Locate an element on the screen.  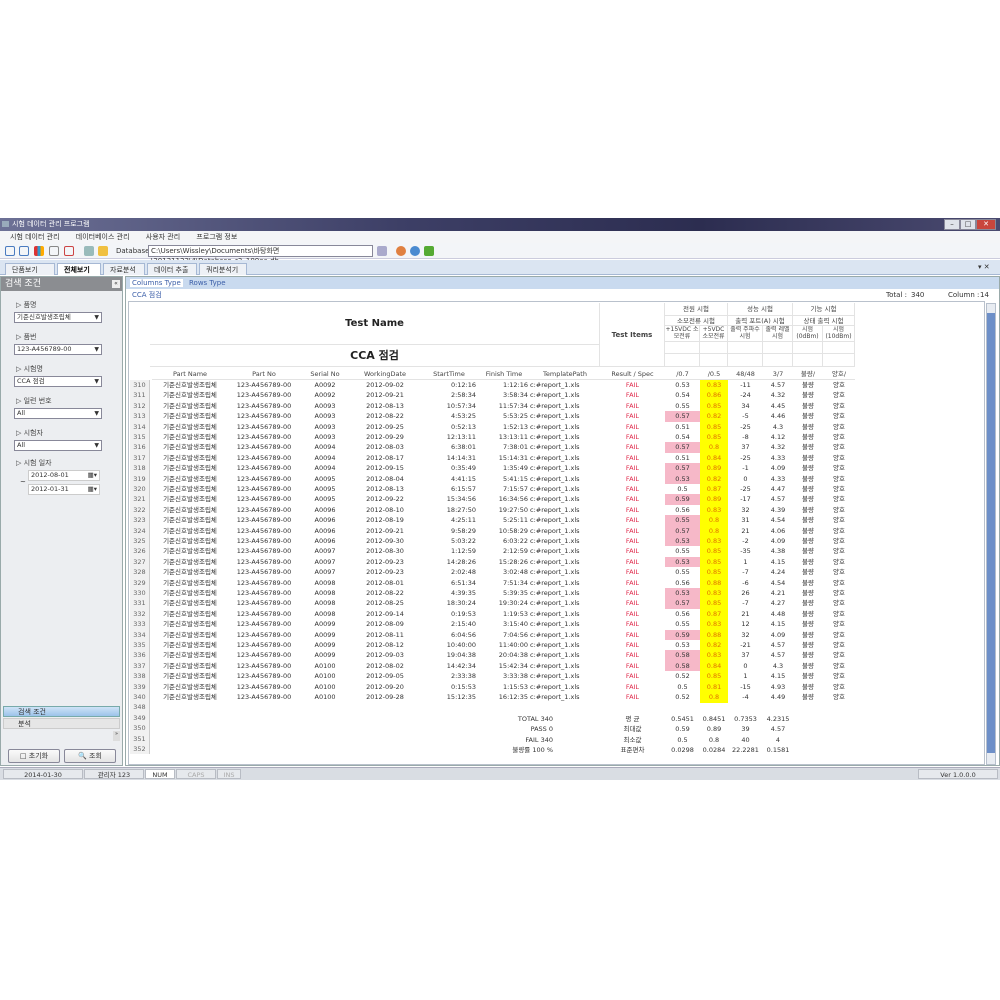
cell-0-7: 0.53 is located at coordinates (682, 645).